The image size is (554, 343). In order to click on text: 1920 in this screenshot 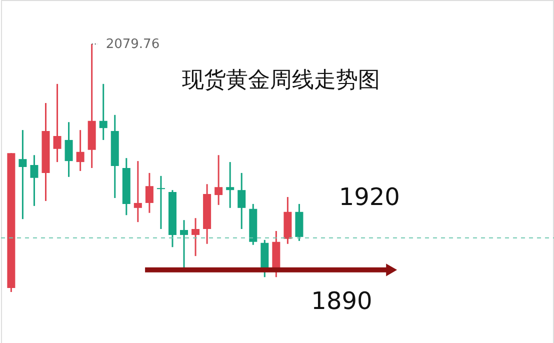, I will do `click(369, 197)`.